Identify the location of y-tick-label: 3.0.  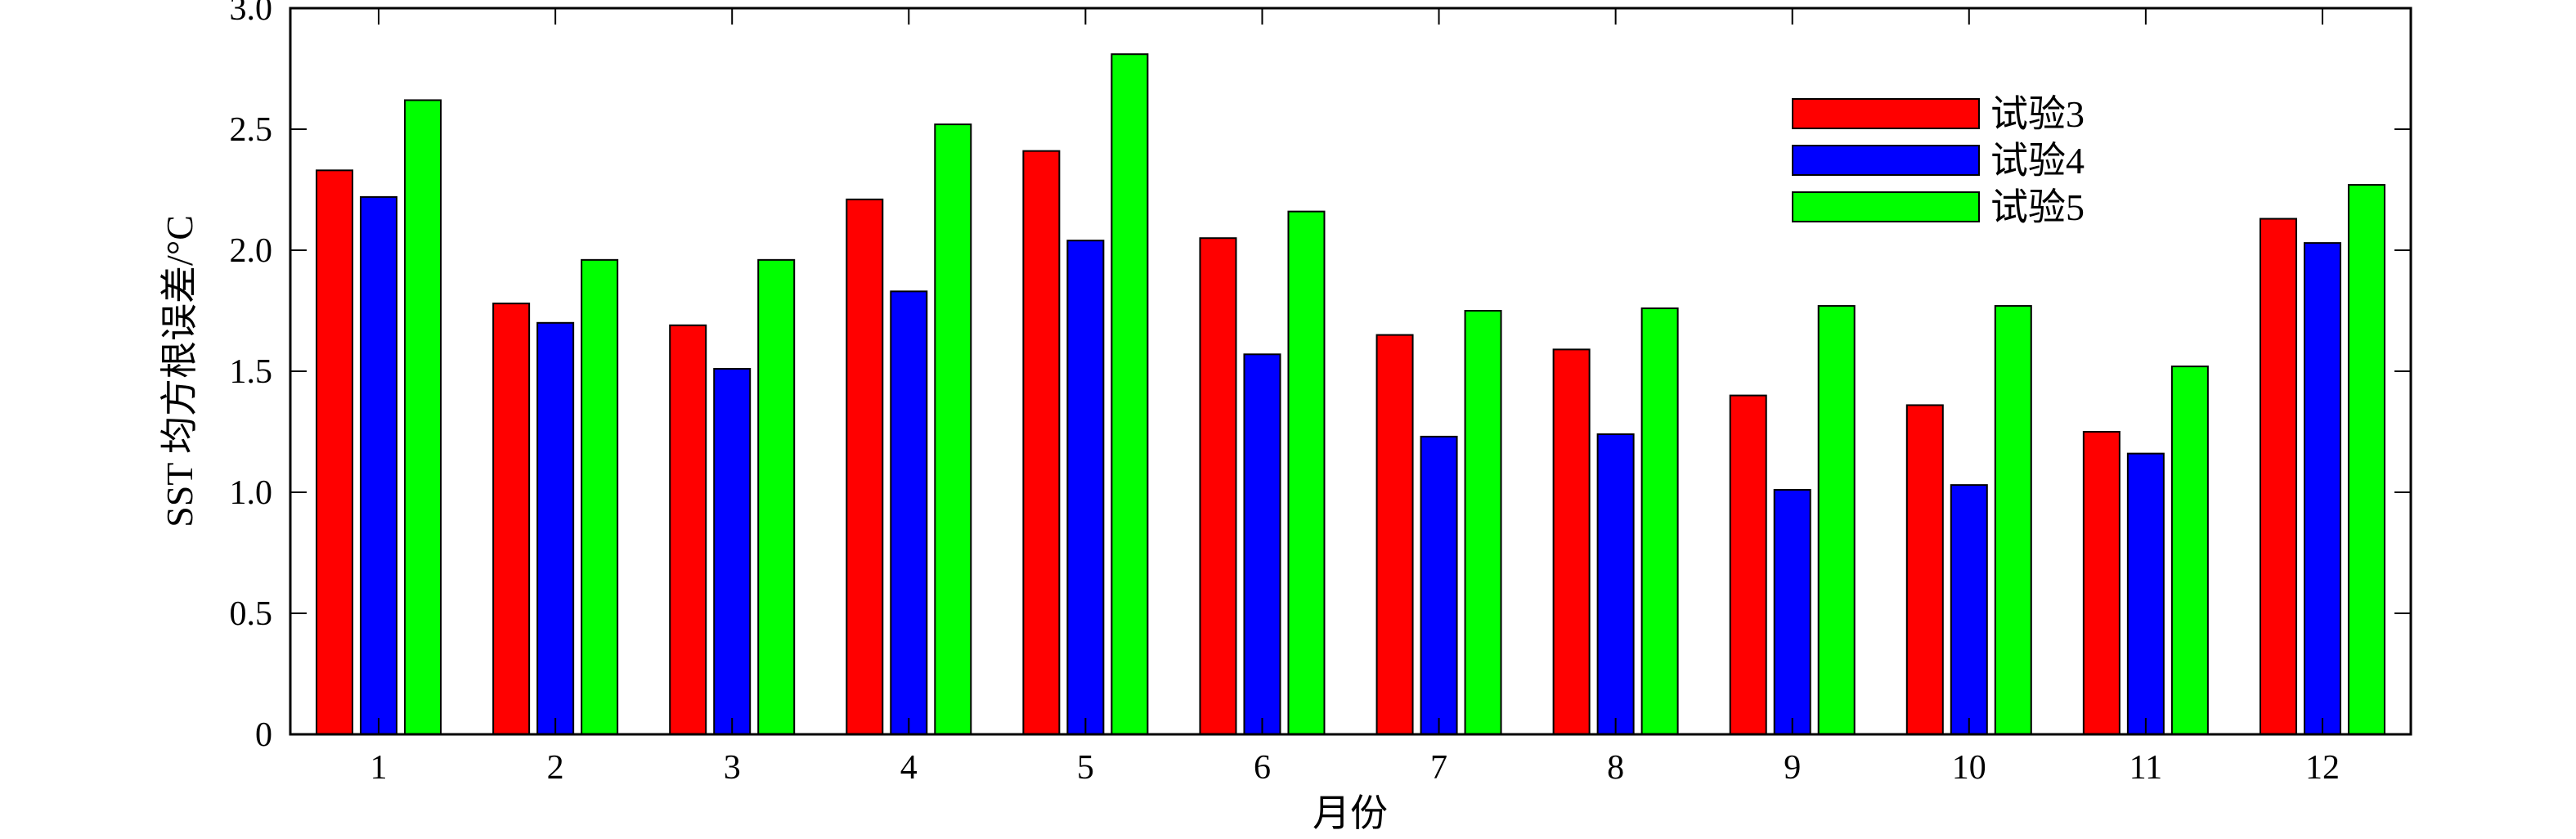
(251, 14).